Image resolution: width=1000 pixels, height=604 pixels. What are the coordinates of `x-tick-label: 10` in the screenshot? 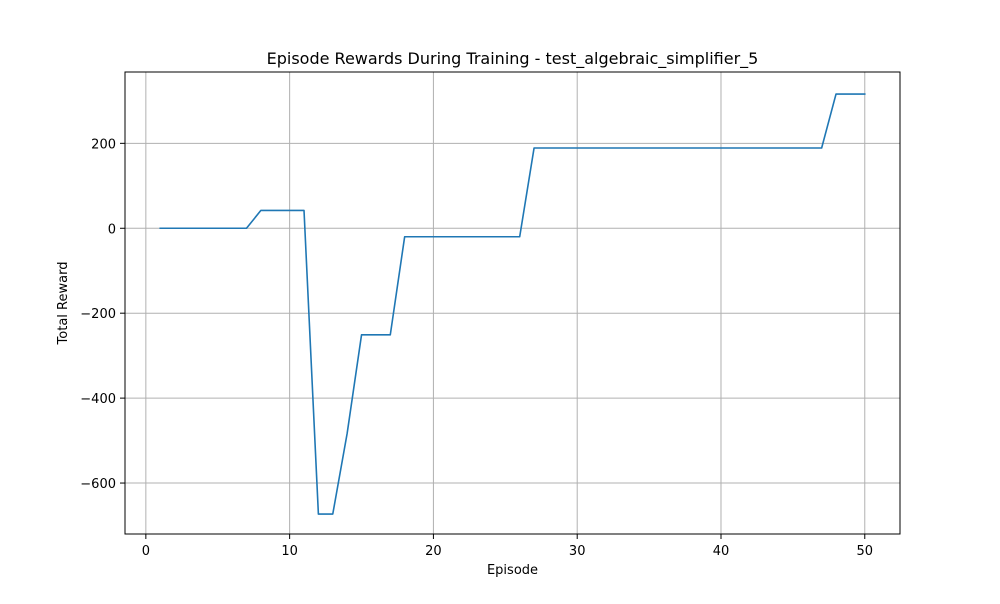 It's located at (289, 551).